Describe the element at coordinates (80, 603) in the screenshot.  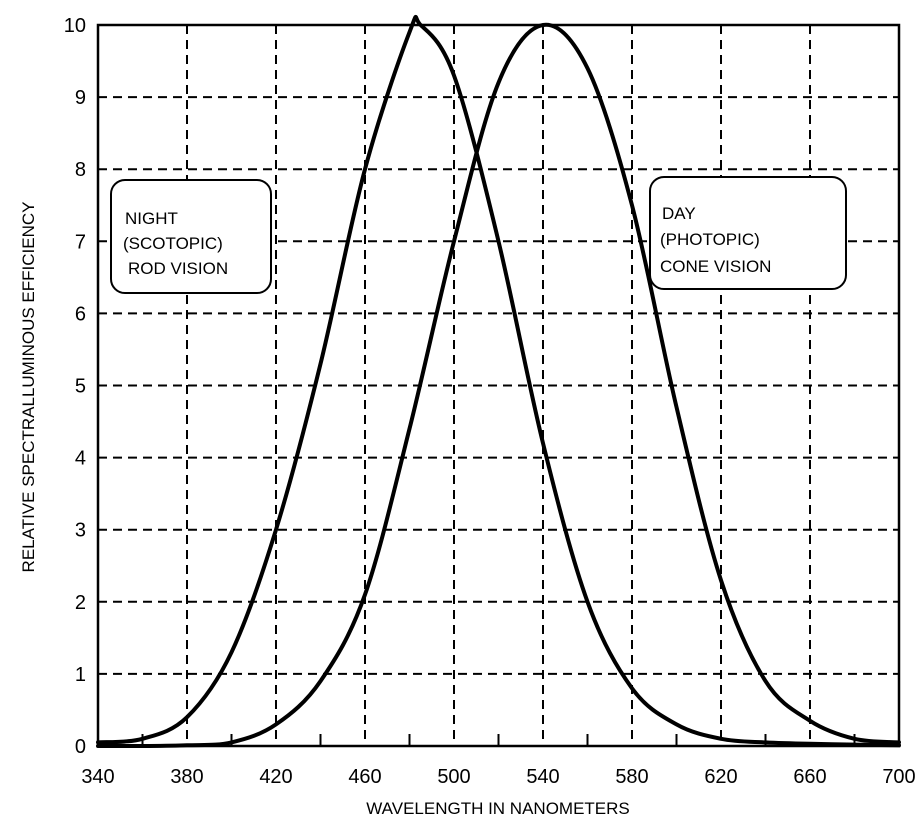
I see `y-tick-label-2: 2` at that location.